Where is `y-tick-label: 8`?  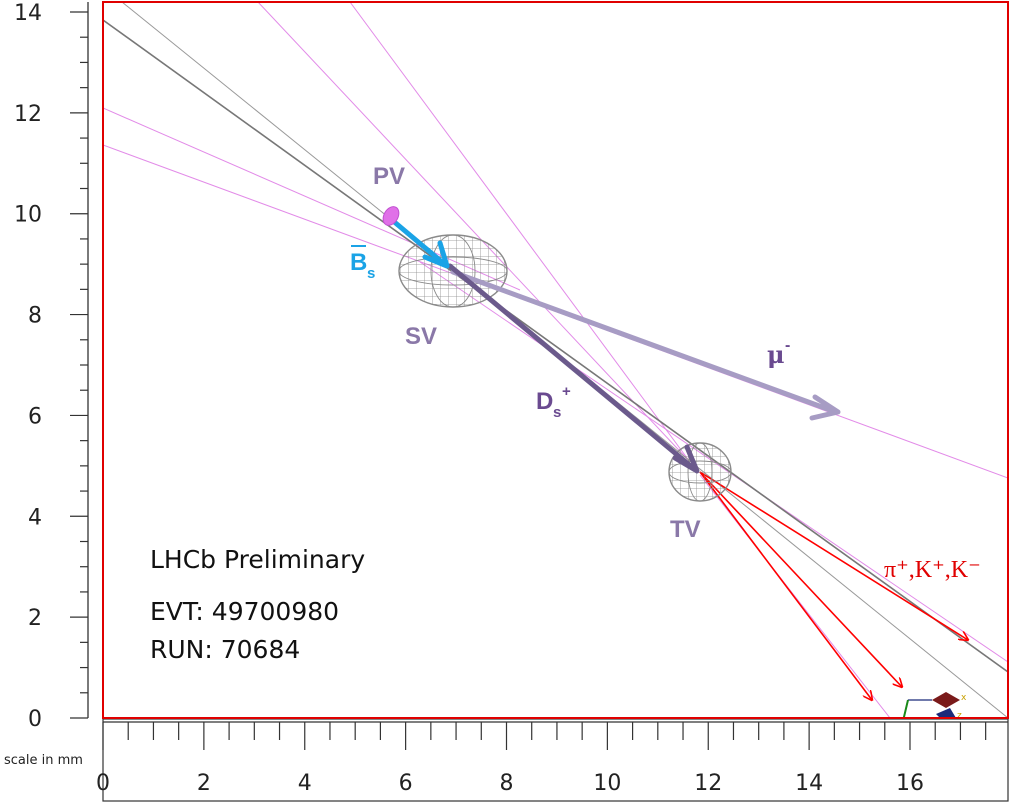
y-tick-label: 8 is located at coordinates (35, 316).